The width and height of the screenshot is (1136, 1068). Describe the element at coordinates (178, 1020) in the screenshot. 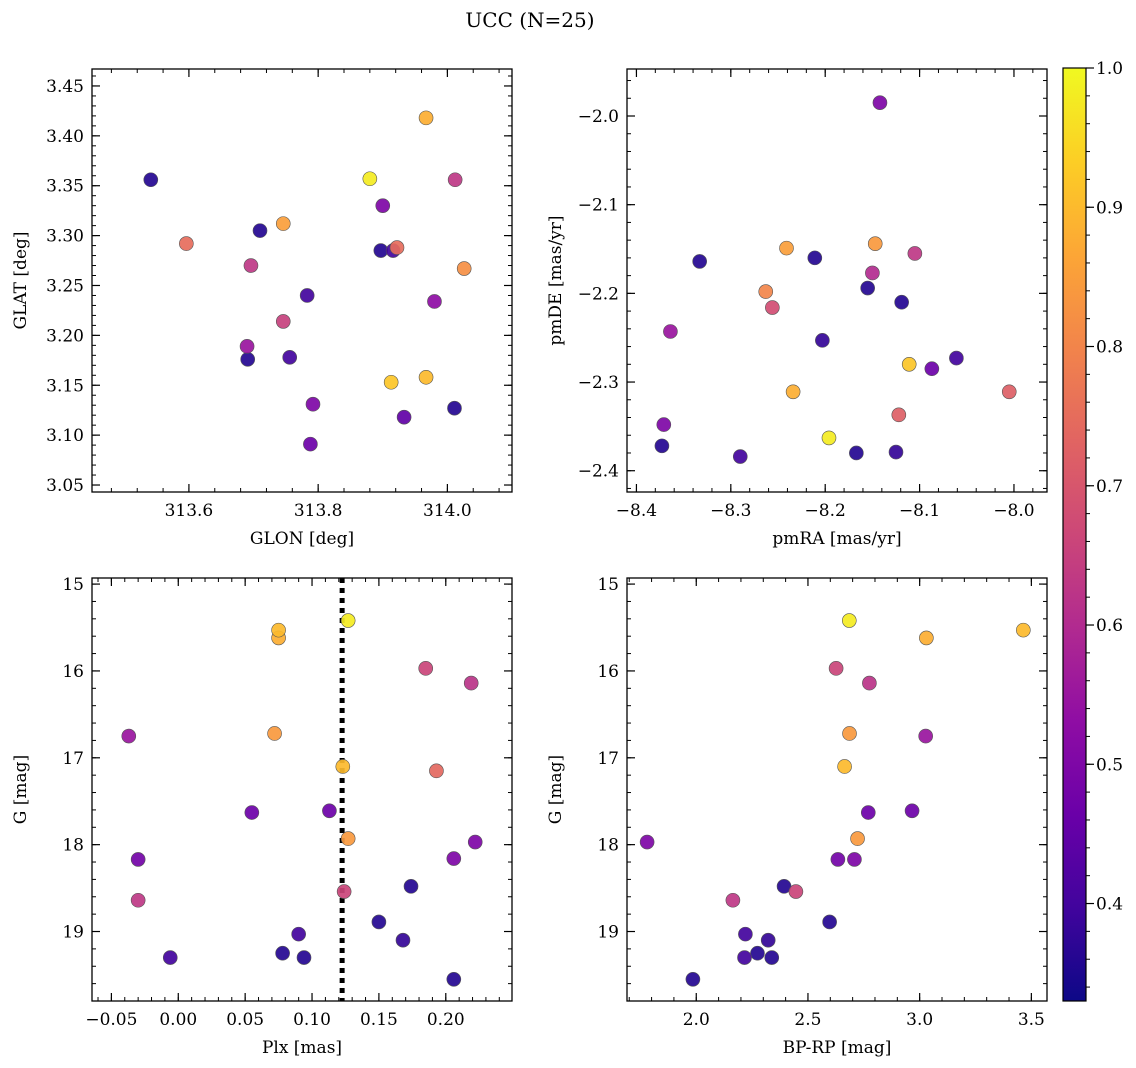

I see `x-tick-label: 0.00` at that location.